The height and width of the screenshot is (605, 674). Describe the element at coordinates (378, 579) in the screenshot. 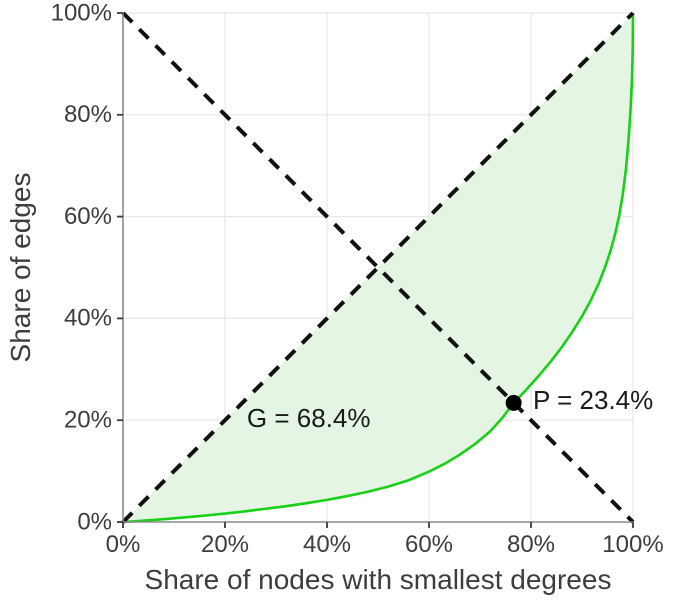

I see `x-axis-title: Share of nodes with smallest degrees` at that location.